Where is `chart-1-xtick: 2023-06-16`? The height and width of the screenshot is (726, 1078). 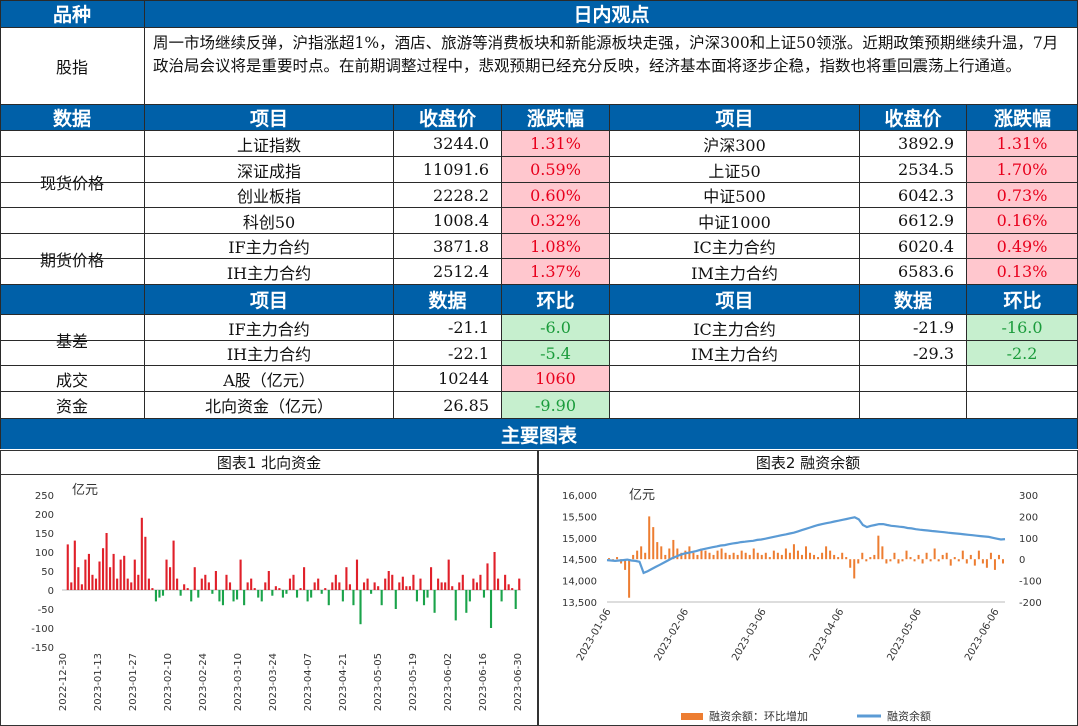
chart-1-xtick: 2023-06-16 is located at coordinates (483, 682).